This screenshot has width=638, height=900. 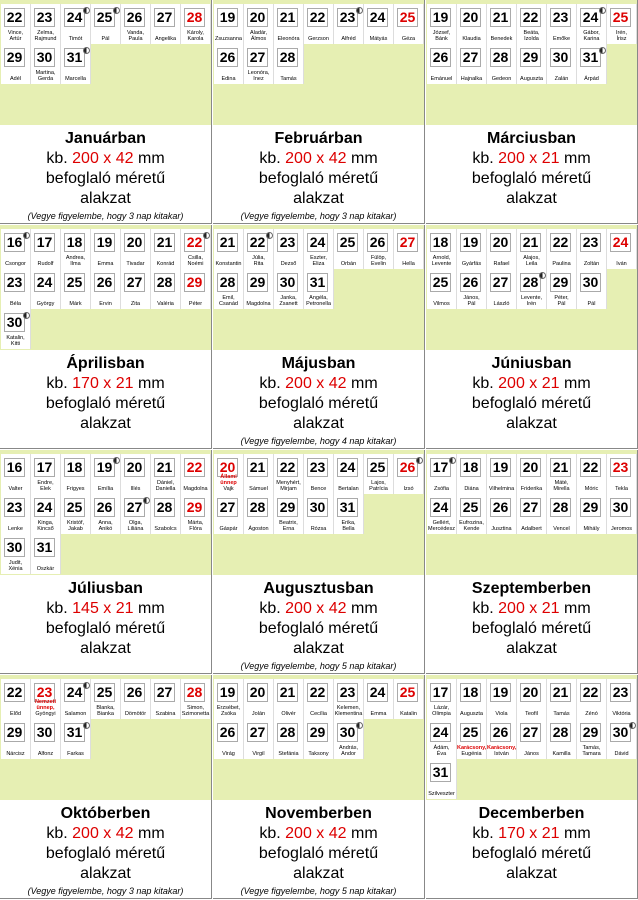 I want to click on day-cell: 28 Tamás, so click(x=289, y=64).